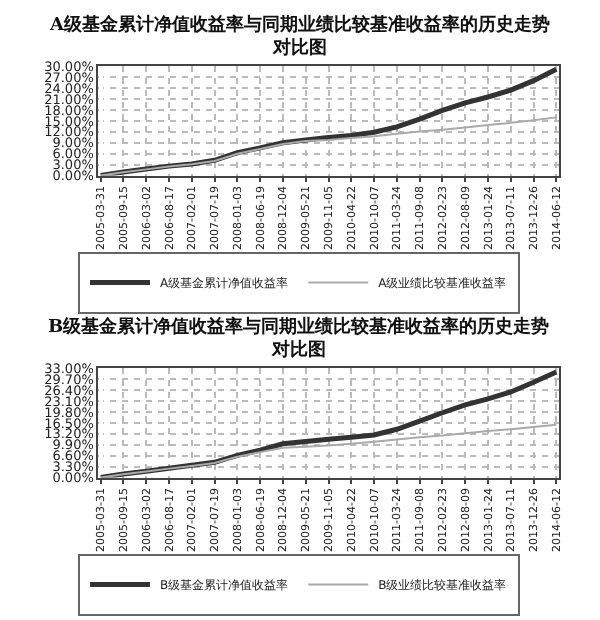 The height and width of the screenshot is (620, 600). I want to click on chart-title: A级基金累计净值收益率与同期业绩比较基准收益率的历史走势对比图, so click(299, 37).